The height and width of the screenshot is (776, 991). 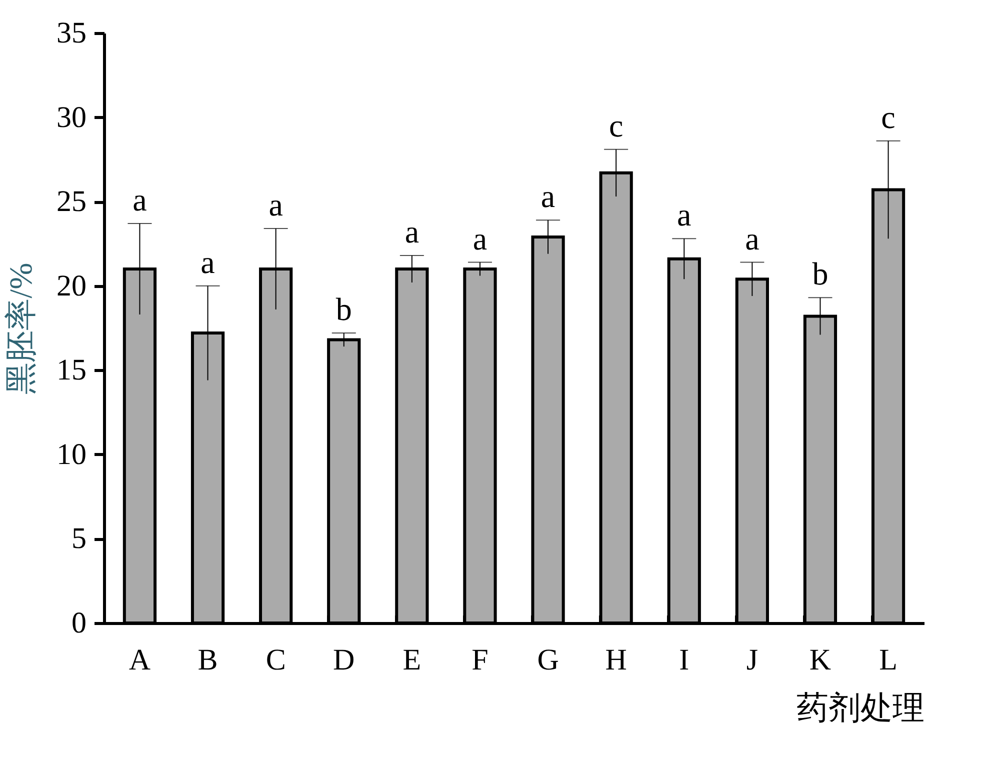 I want to click on y-tick-label: 20, so click(x=71, y=285).